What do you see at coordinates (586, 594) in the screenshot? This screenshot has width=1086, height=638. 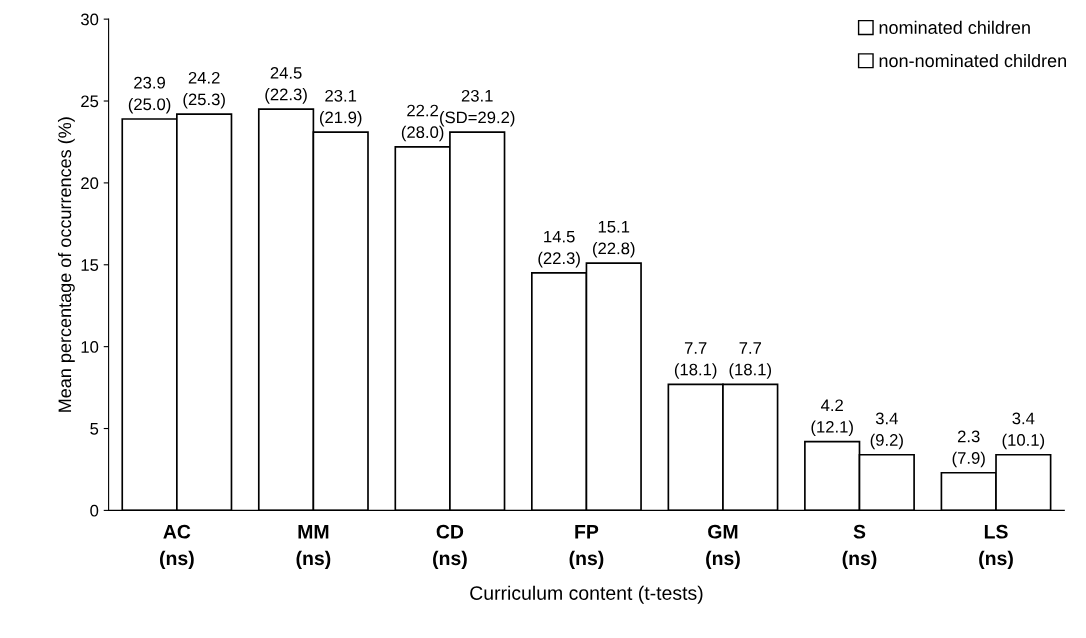 I see `x-axis-title: Curriculum content (t-tests)` at bounding box center [586, 594].